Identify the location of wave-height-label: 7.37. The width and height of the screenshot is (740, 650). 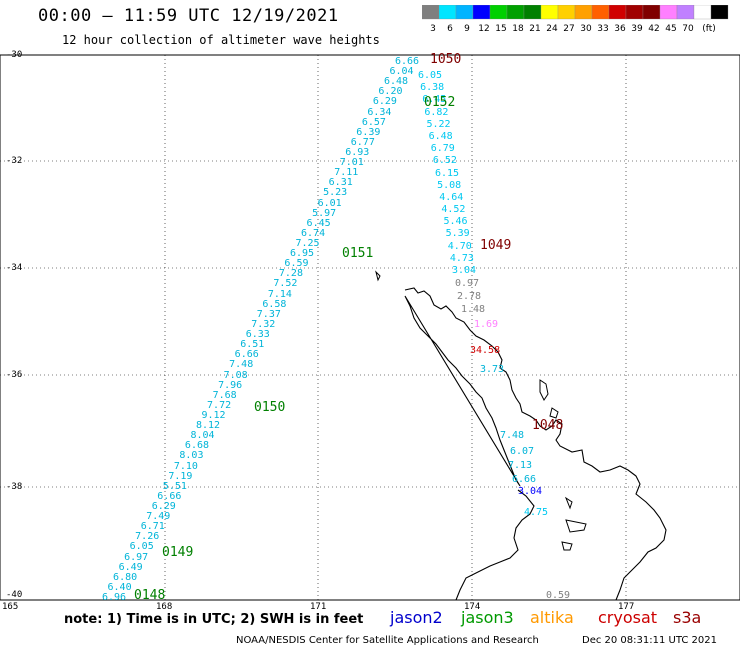
(268, 314).